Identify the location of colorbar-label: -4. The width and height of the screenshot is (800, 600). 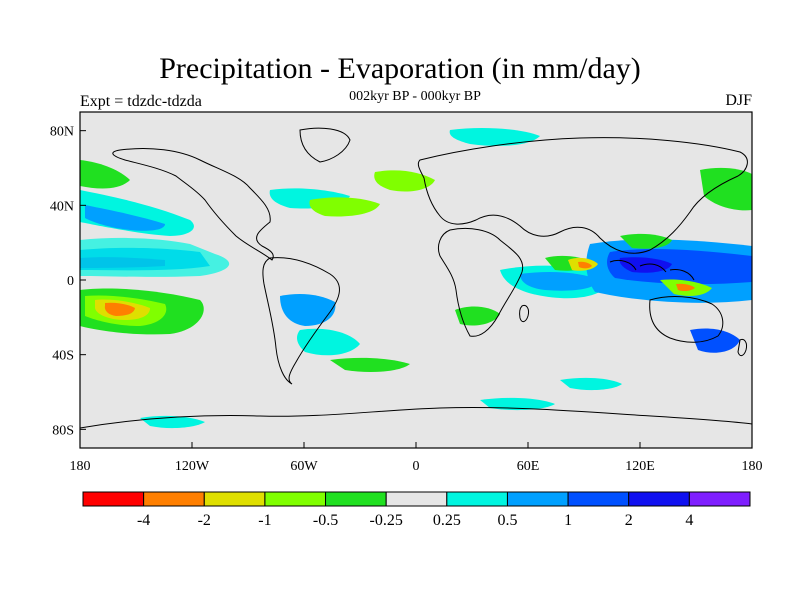
(143, 520).